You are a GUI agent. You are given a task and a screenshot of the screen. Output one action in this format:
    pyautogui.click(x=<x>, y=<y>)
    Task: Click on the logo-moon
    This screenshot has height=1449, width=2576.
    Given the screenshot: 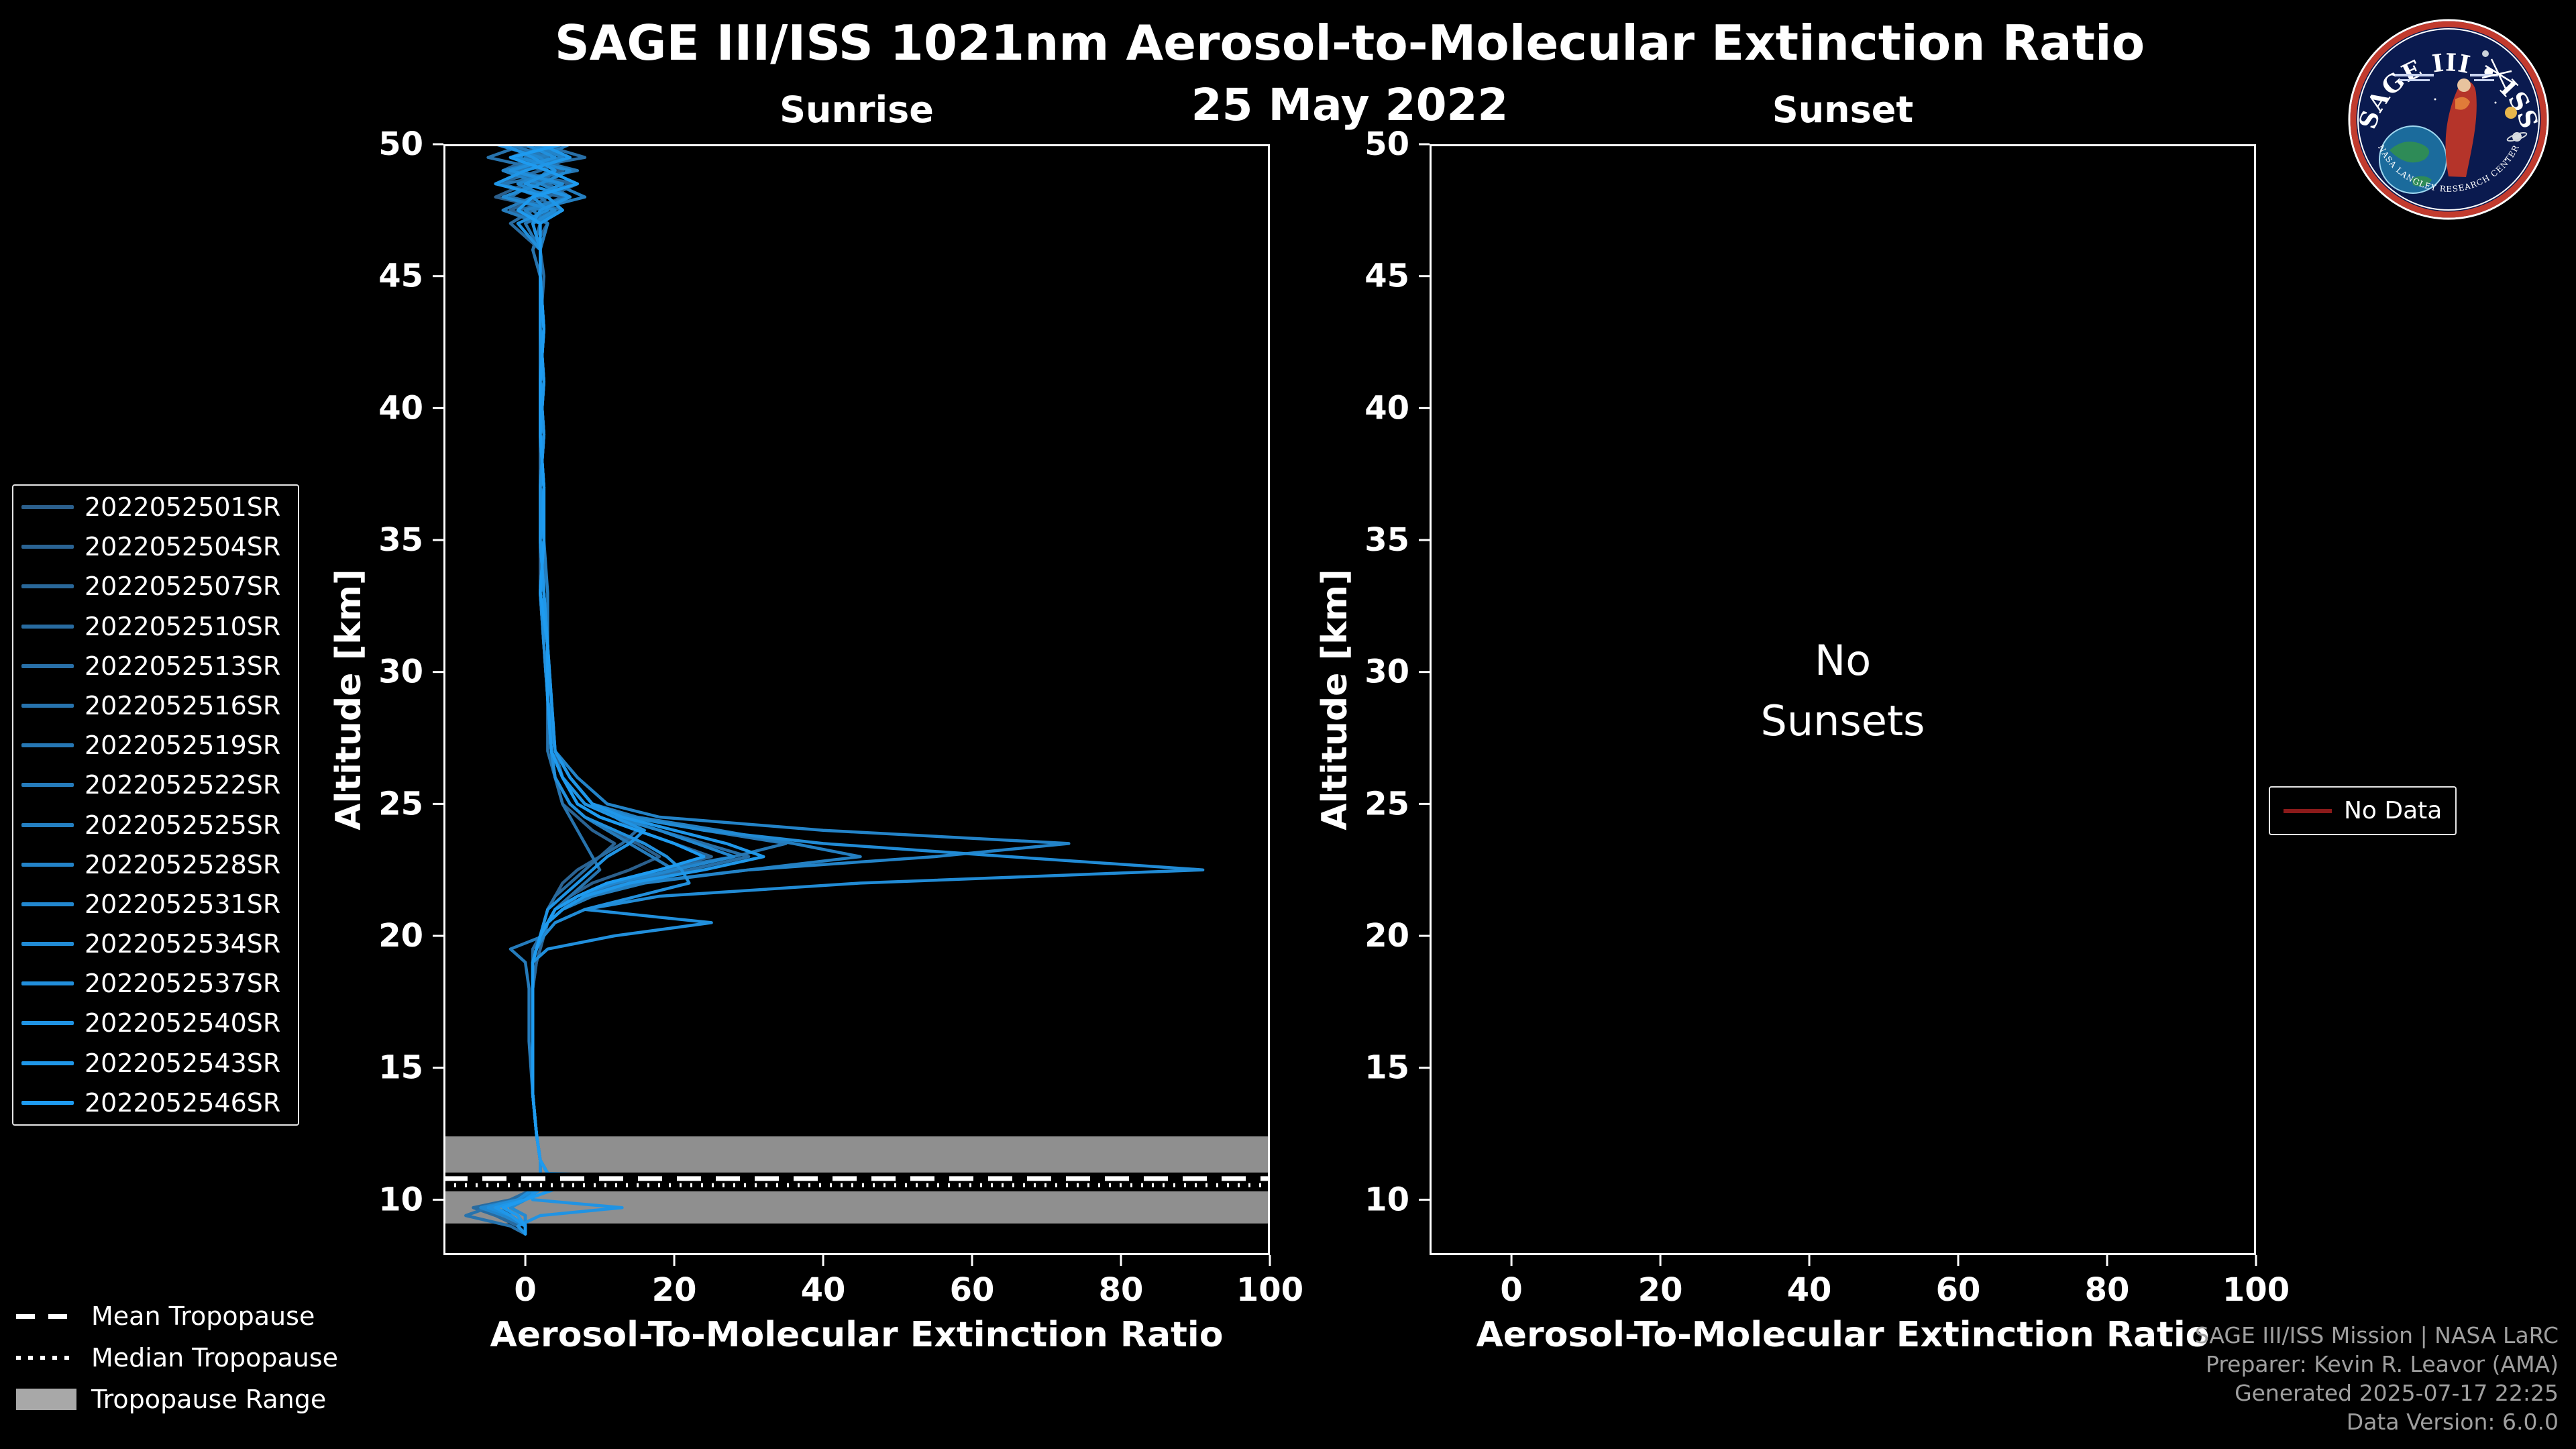 What is the action you would take?
    pyautogui.click(x=2485, y=53)
    